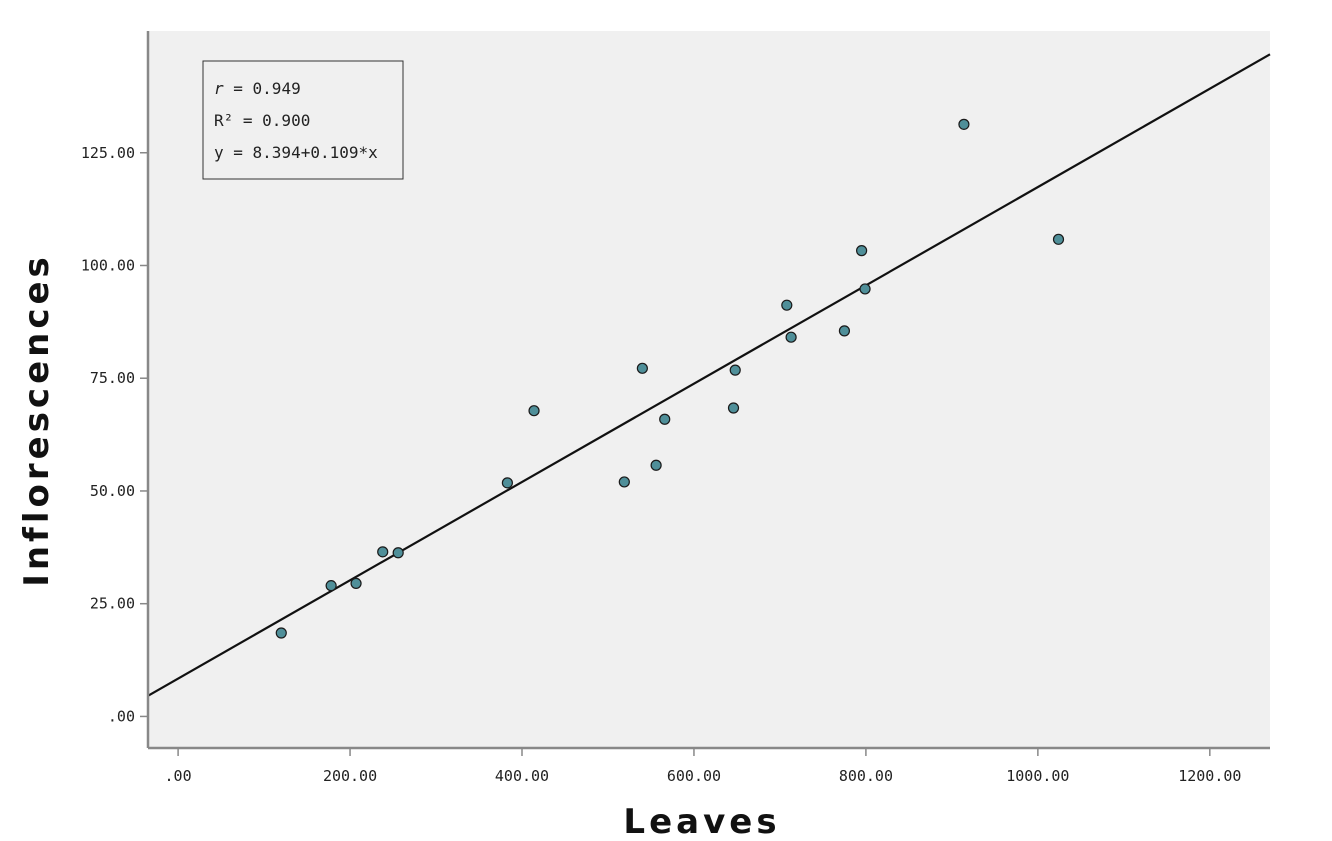  What do you see at coordinates (296, 152) in the screenshot?
I see `stat-equation: y = 8.394+0.109*x` at bounding box center [296, 152].